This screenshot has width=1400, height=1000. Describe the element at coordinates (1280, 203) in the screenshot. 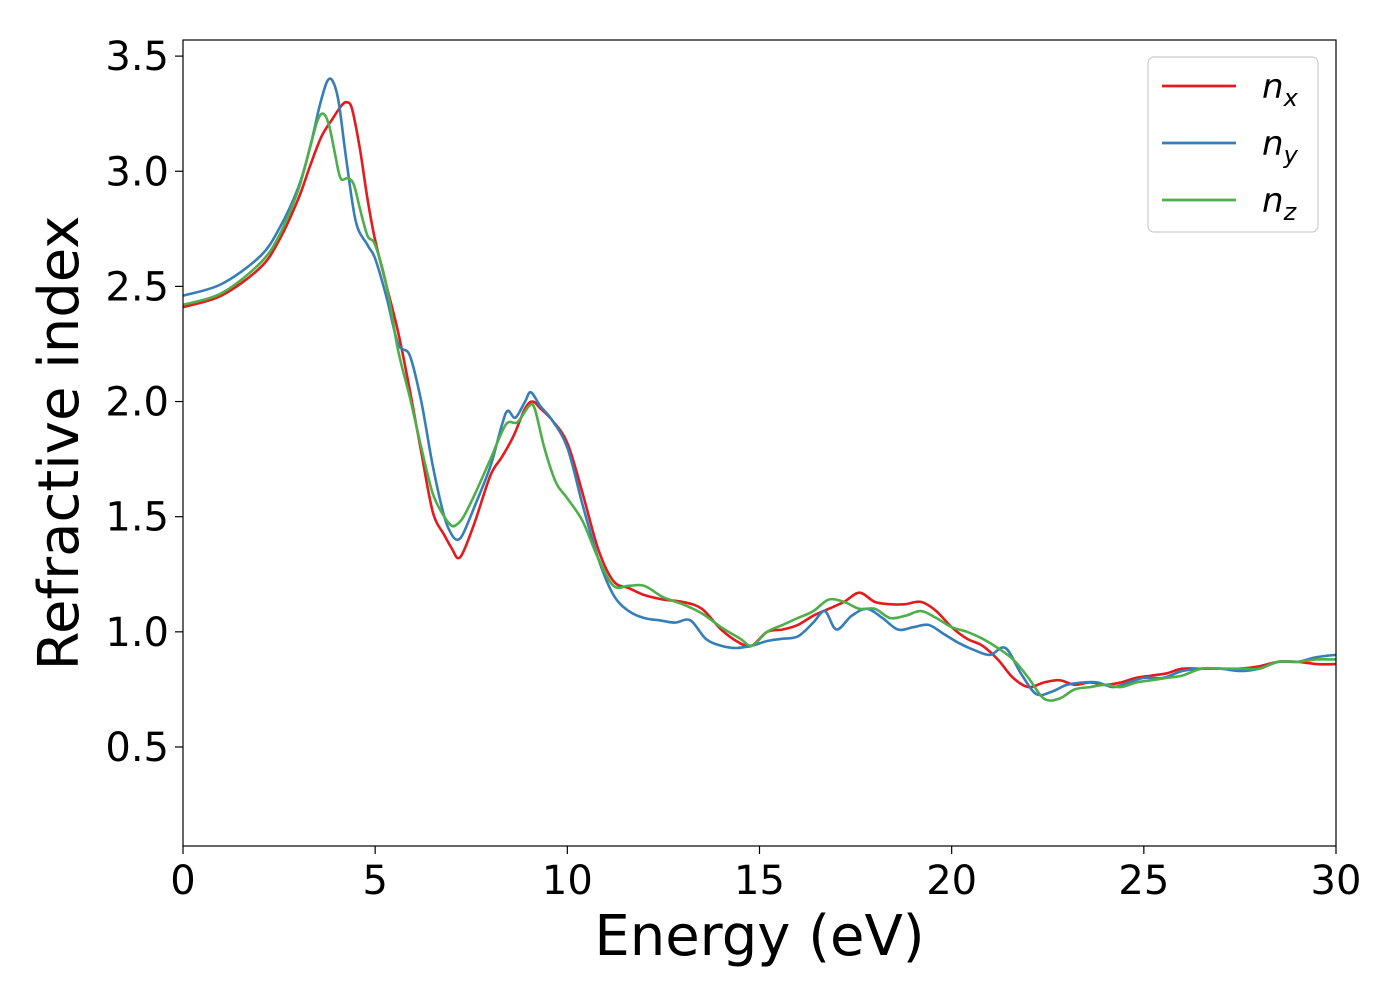

I see `legend-entry-nz: nz` at that location.